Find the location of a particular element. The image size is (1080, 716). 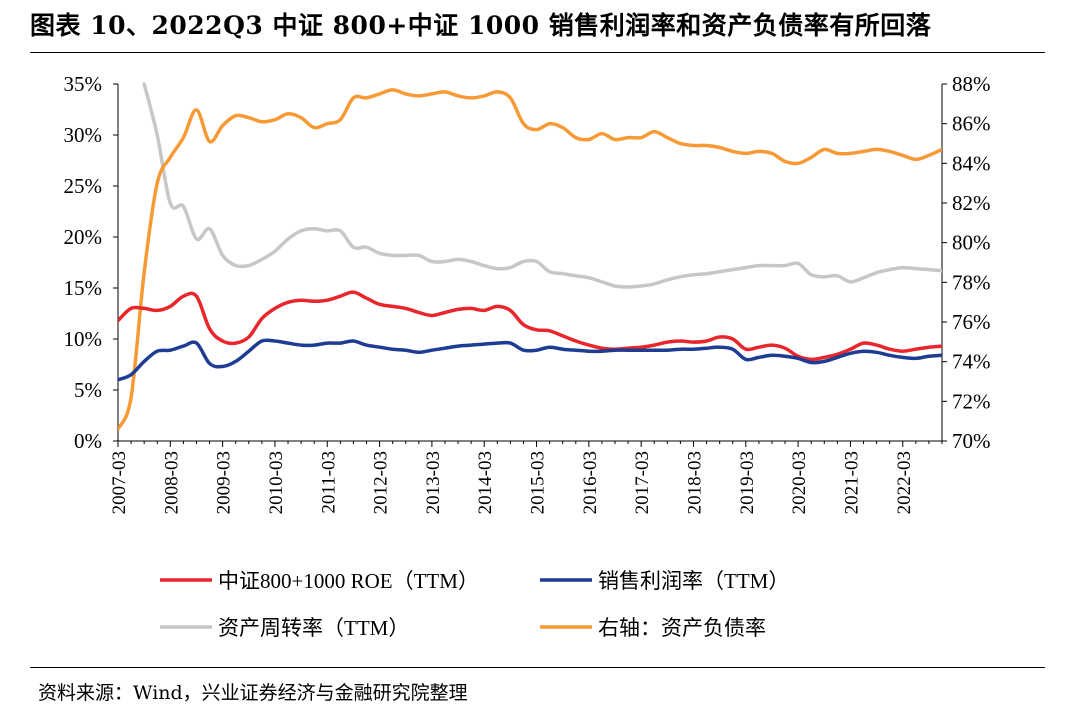

right-axis-tick-label: 86% is located at coordinates (971, 124).